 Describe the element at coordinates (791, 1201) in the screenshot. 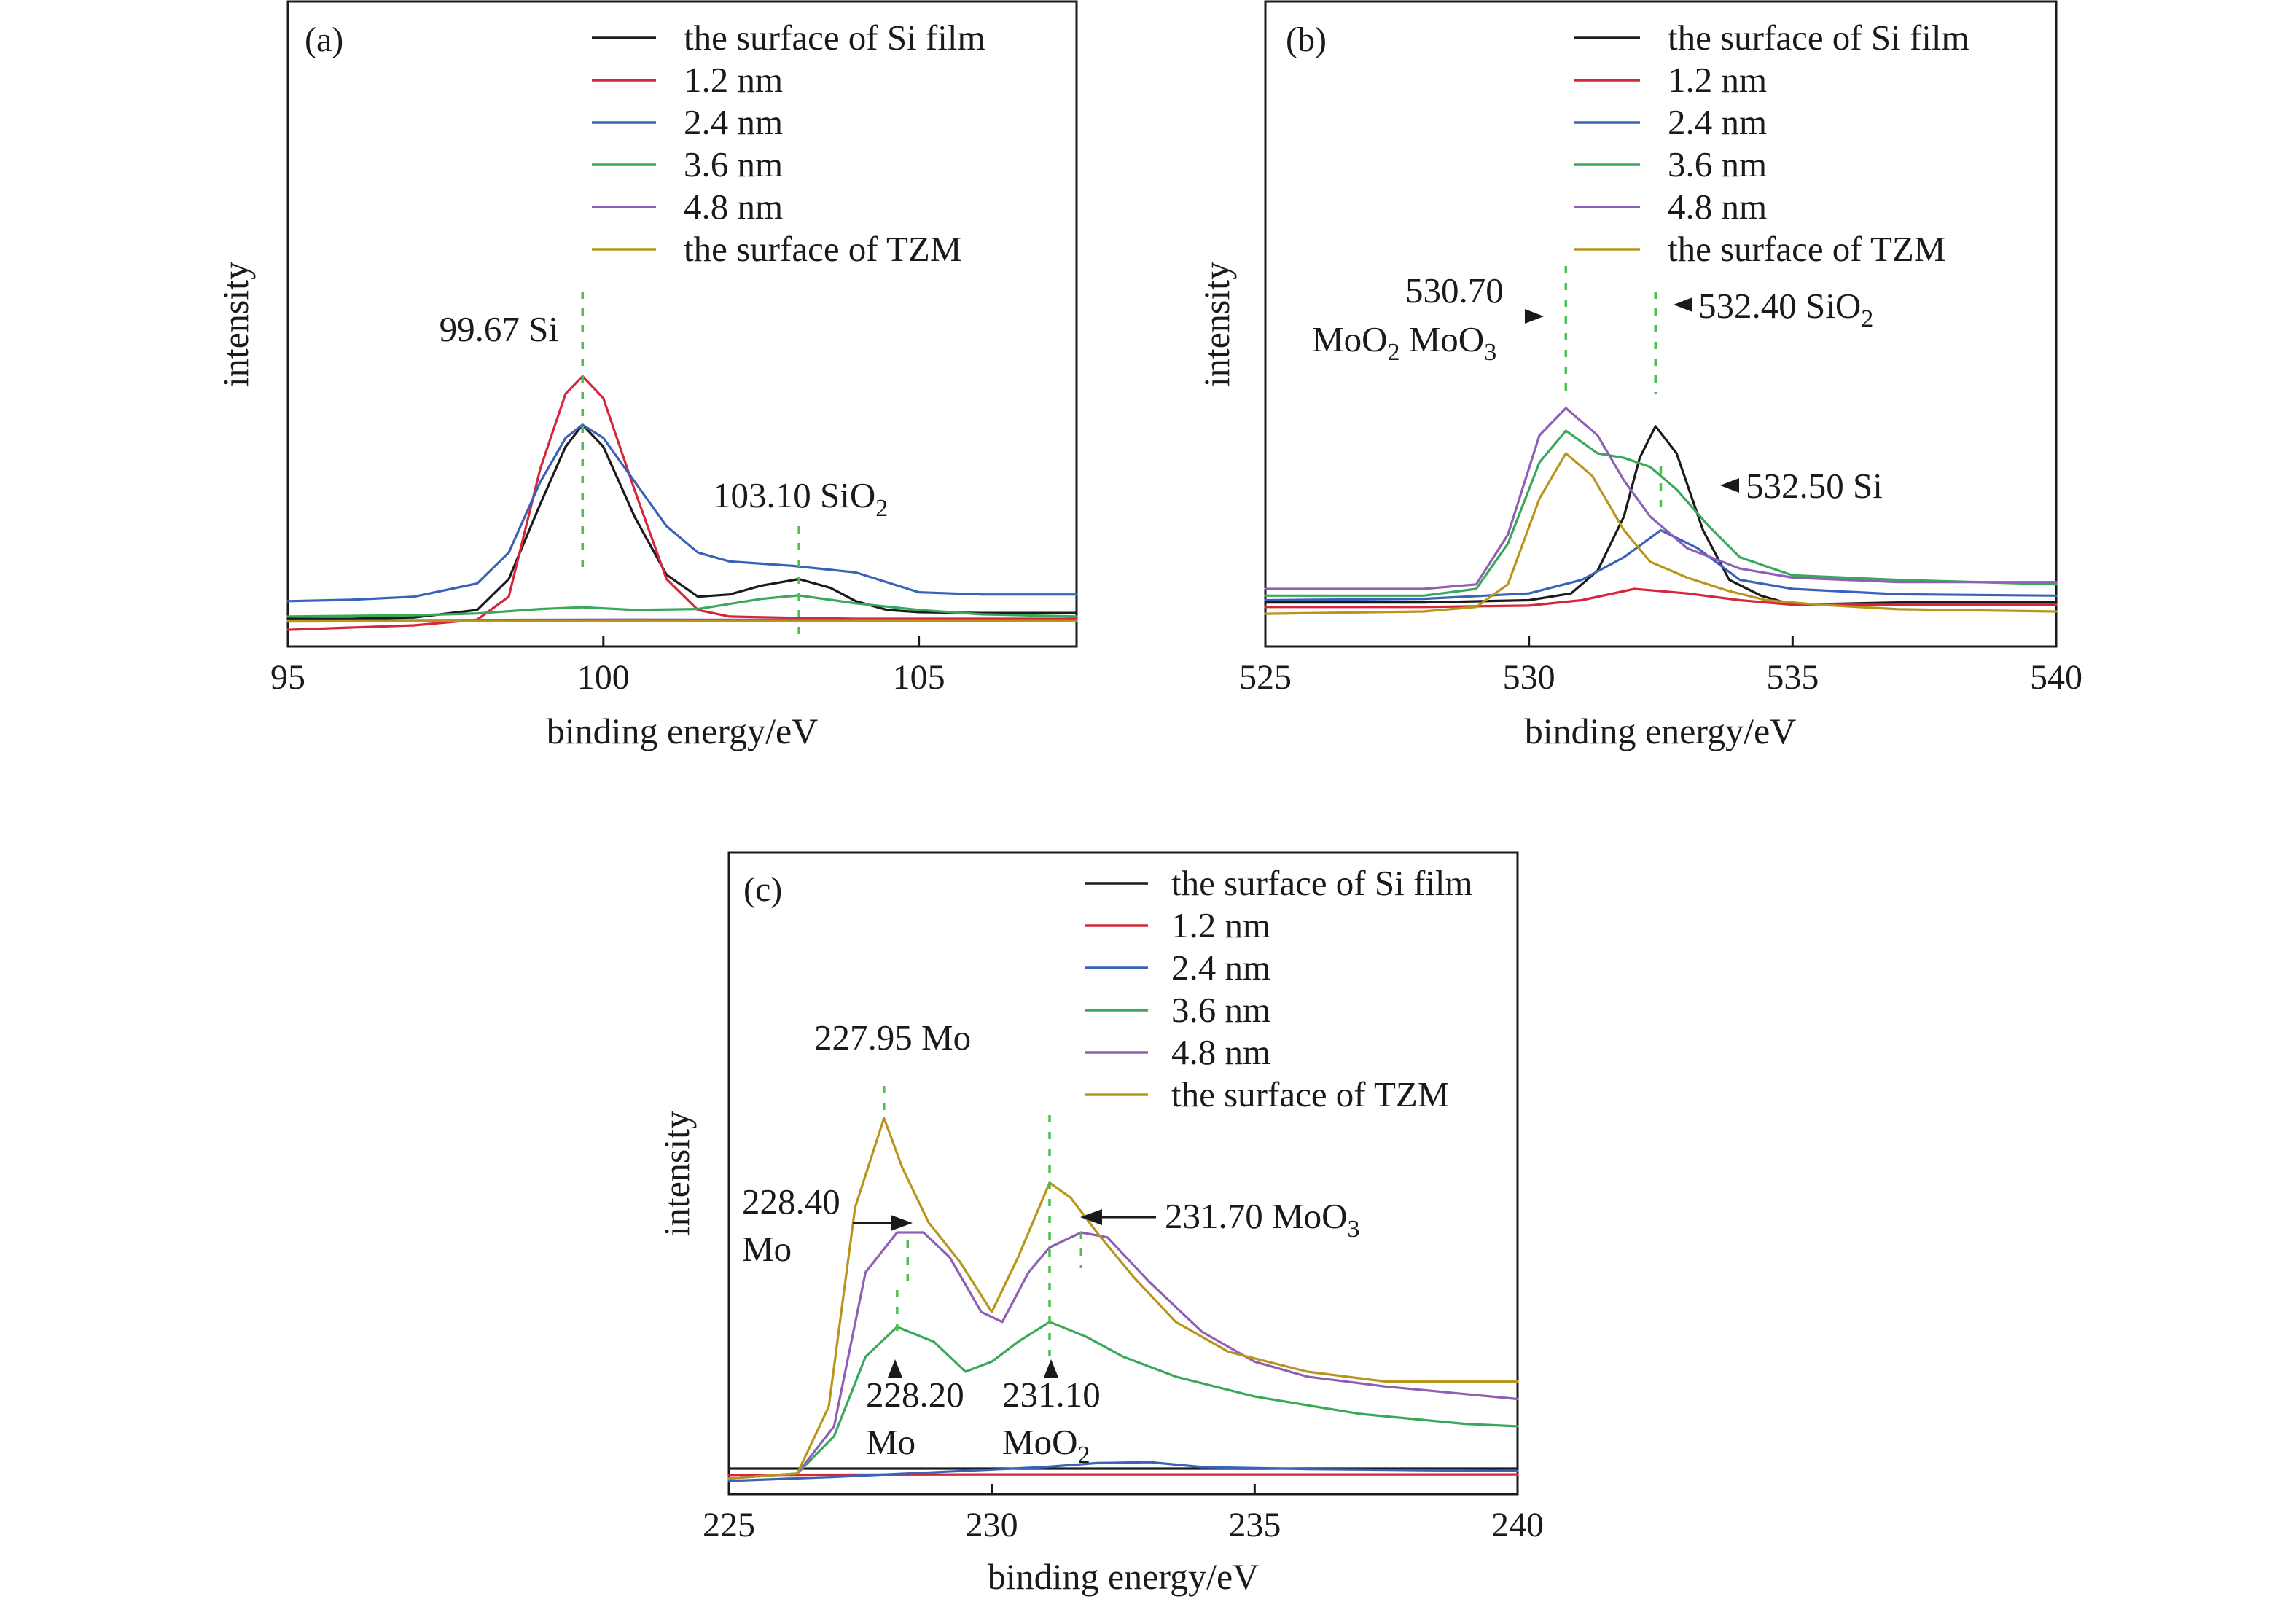

I see `annotation-c-228-40-value: 228.40` at that location.